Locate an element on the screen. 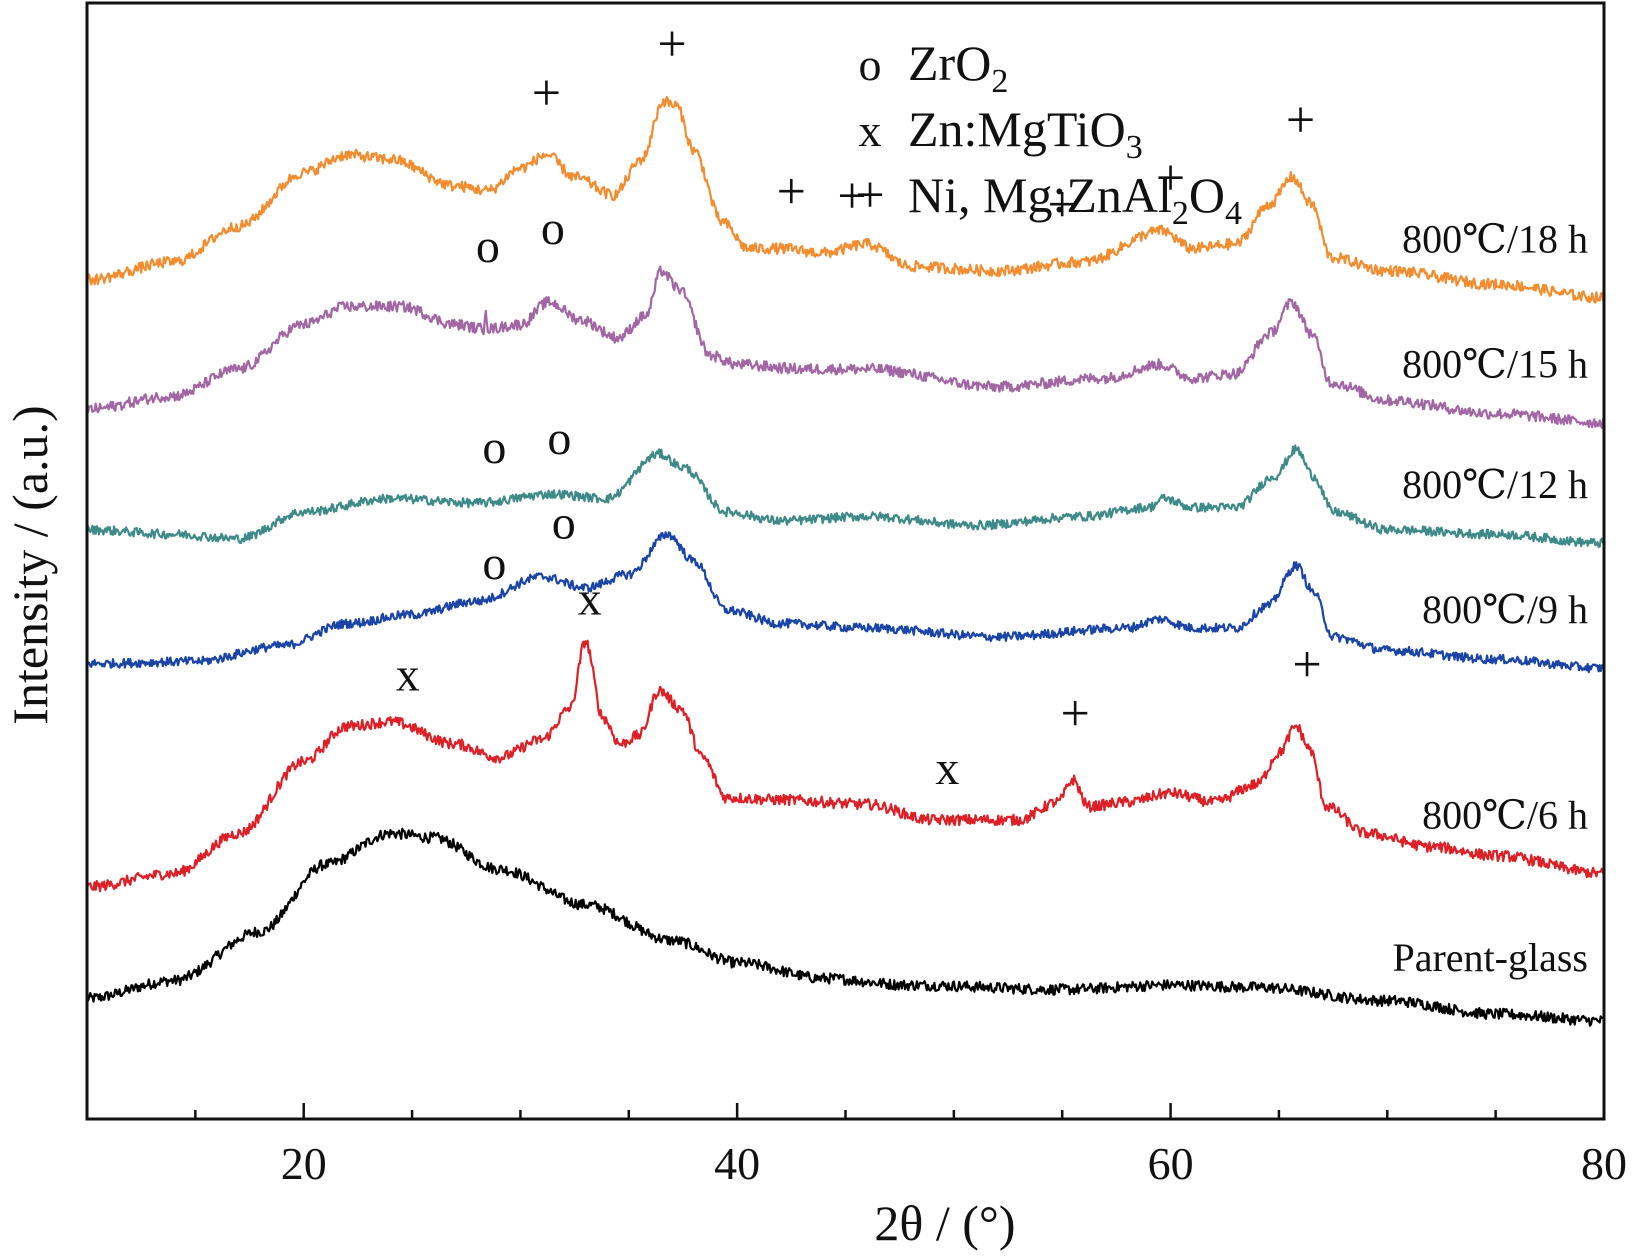  peak-marker-7: o is located at coordinates (488, 246).